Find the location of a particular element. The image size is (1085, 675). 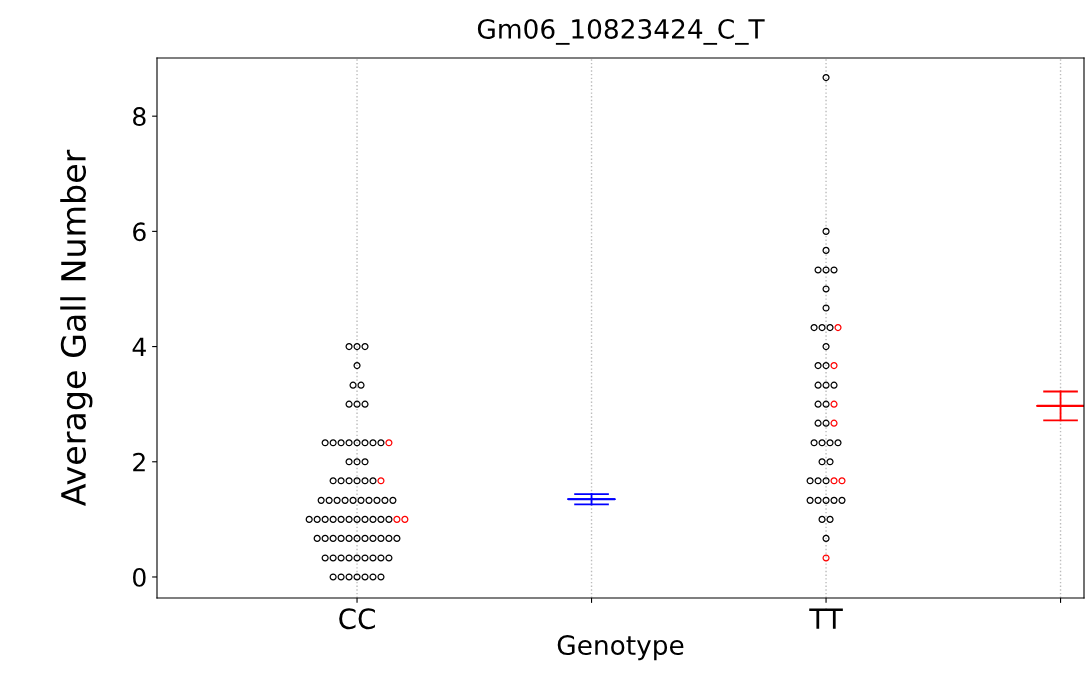

chart-title: Gm06_10823424_C_T is located at coordinates (621, 31).